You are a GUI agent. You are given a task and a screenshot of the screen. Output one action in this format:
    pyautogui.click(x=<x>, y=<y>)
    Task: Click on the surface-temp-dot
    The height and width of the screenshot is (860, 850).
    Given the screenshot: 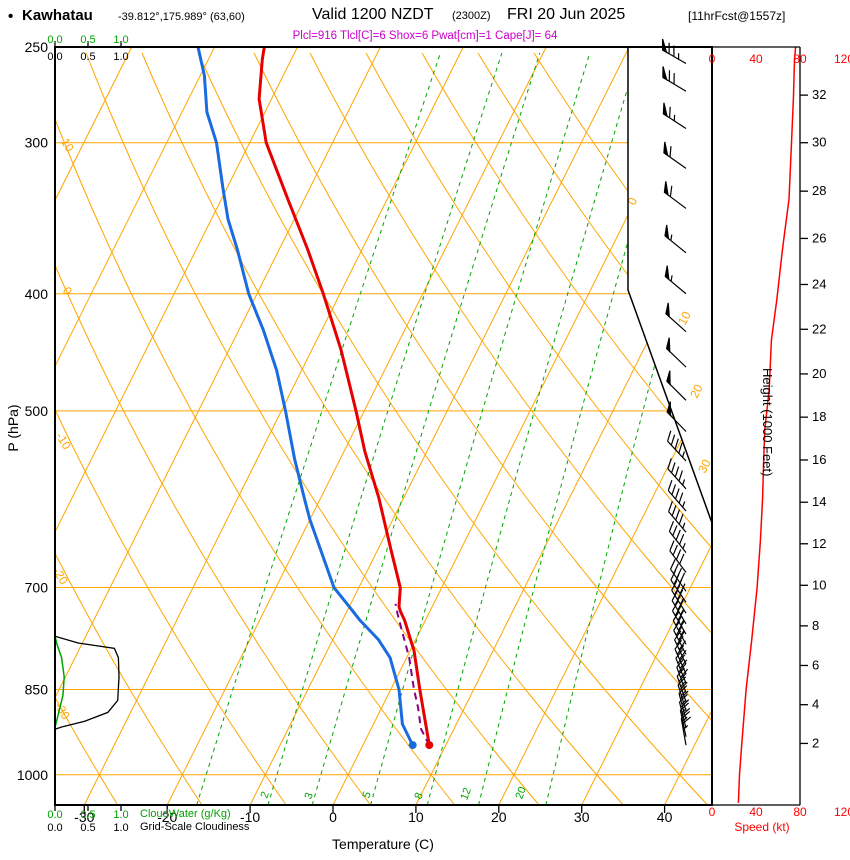 What is the action you would take?
    pyautogui.click(x=429, y=745)
    